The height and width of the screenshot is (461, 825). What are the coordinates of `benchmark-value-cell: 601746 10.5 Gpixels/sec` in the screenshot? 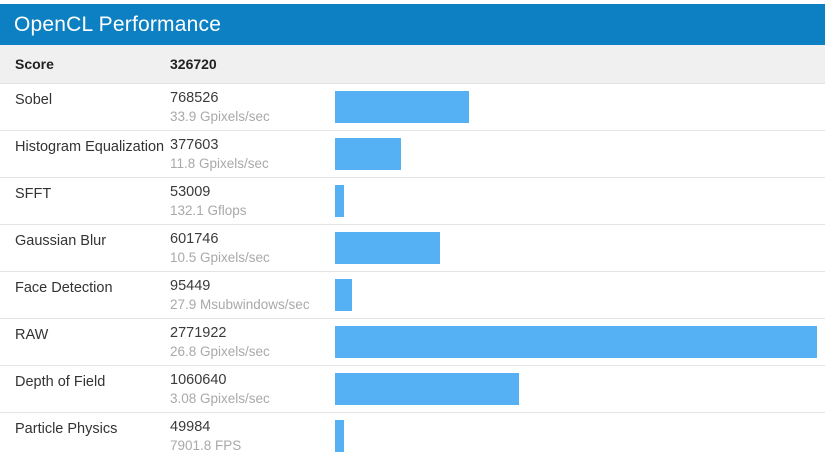 It's located at (252, 248).